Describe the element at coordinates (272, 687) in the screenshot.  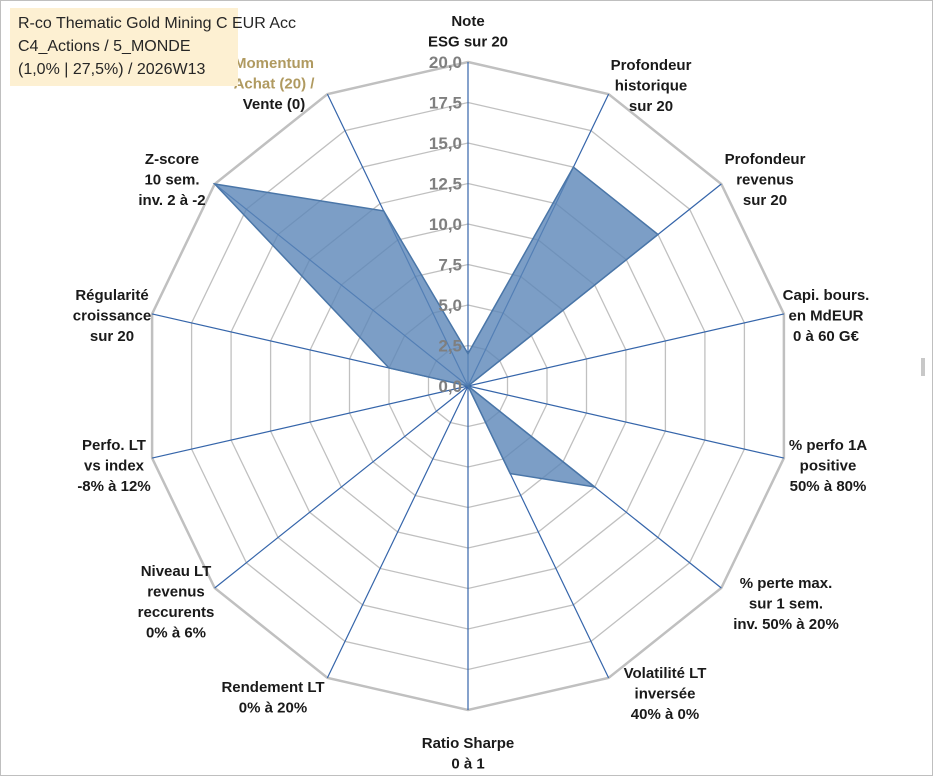
I see `axis-label-9-line-1: Rendement LT` at that location.